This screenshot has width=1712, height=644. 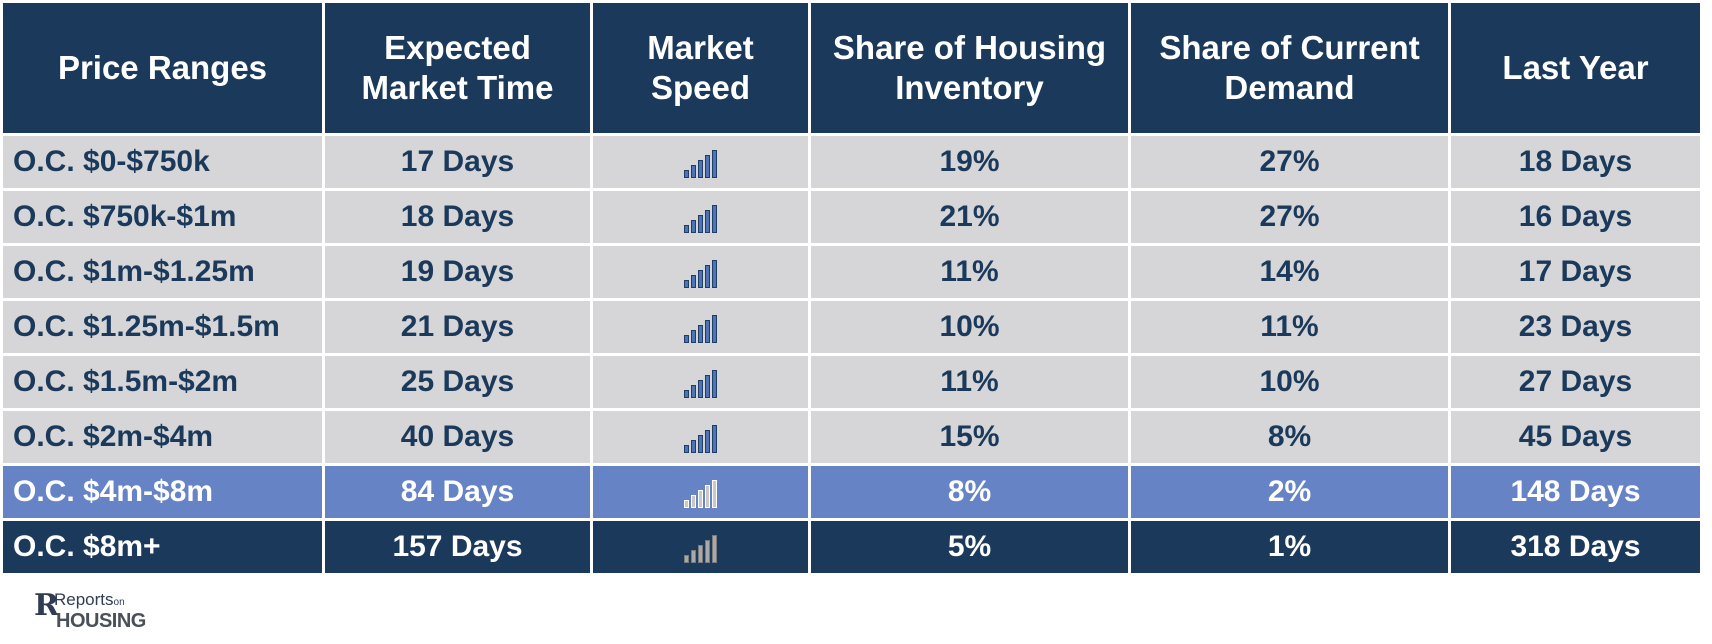 I want to click on inventory-share-cell: 21%, so click(x=969, y=217).